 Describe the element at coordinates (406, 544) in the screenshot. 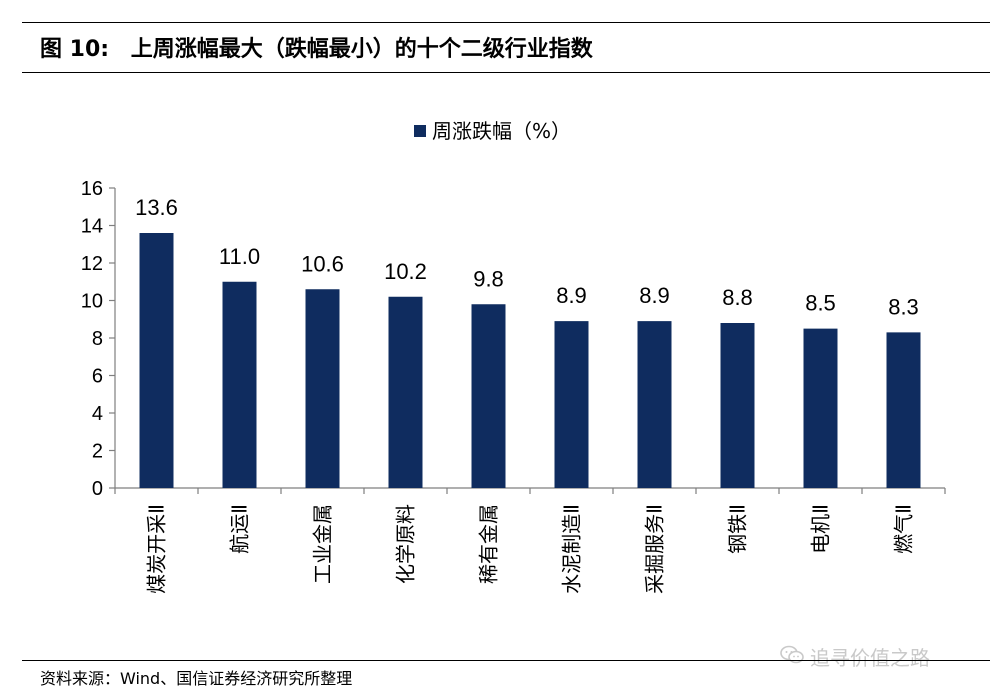

I see `category-label: 化学原料` at that location.